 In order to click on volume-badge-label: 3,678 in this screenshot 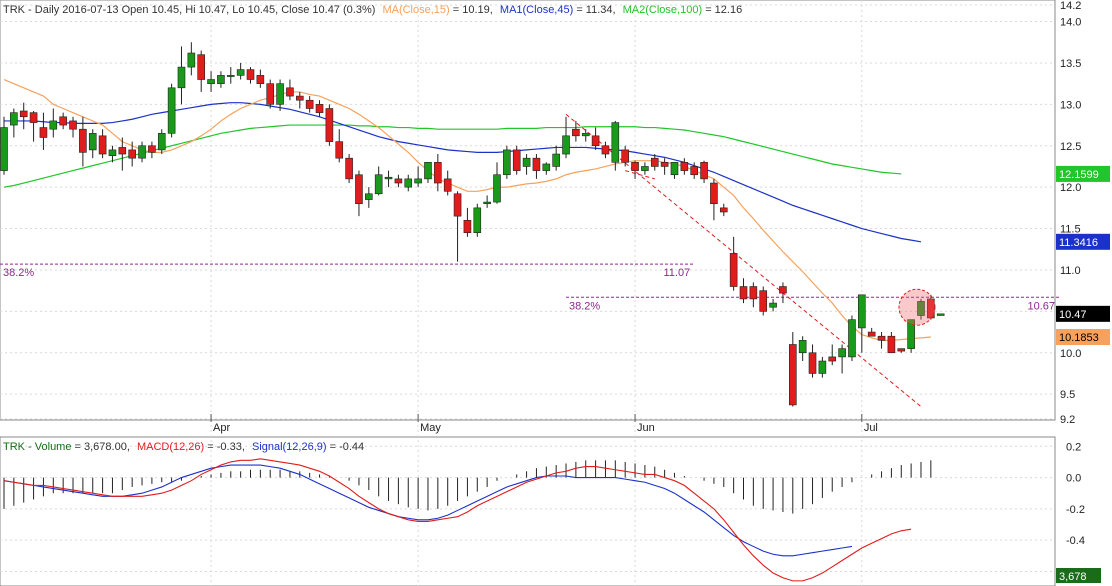, I will do `click(1073, 577)`.